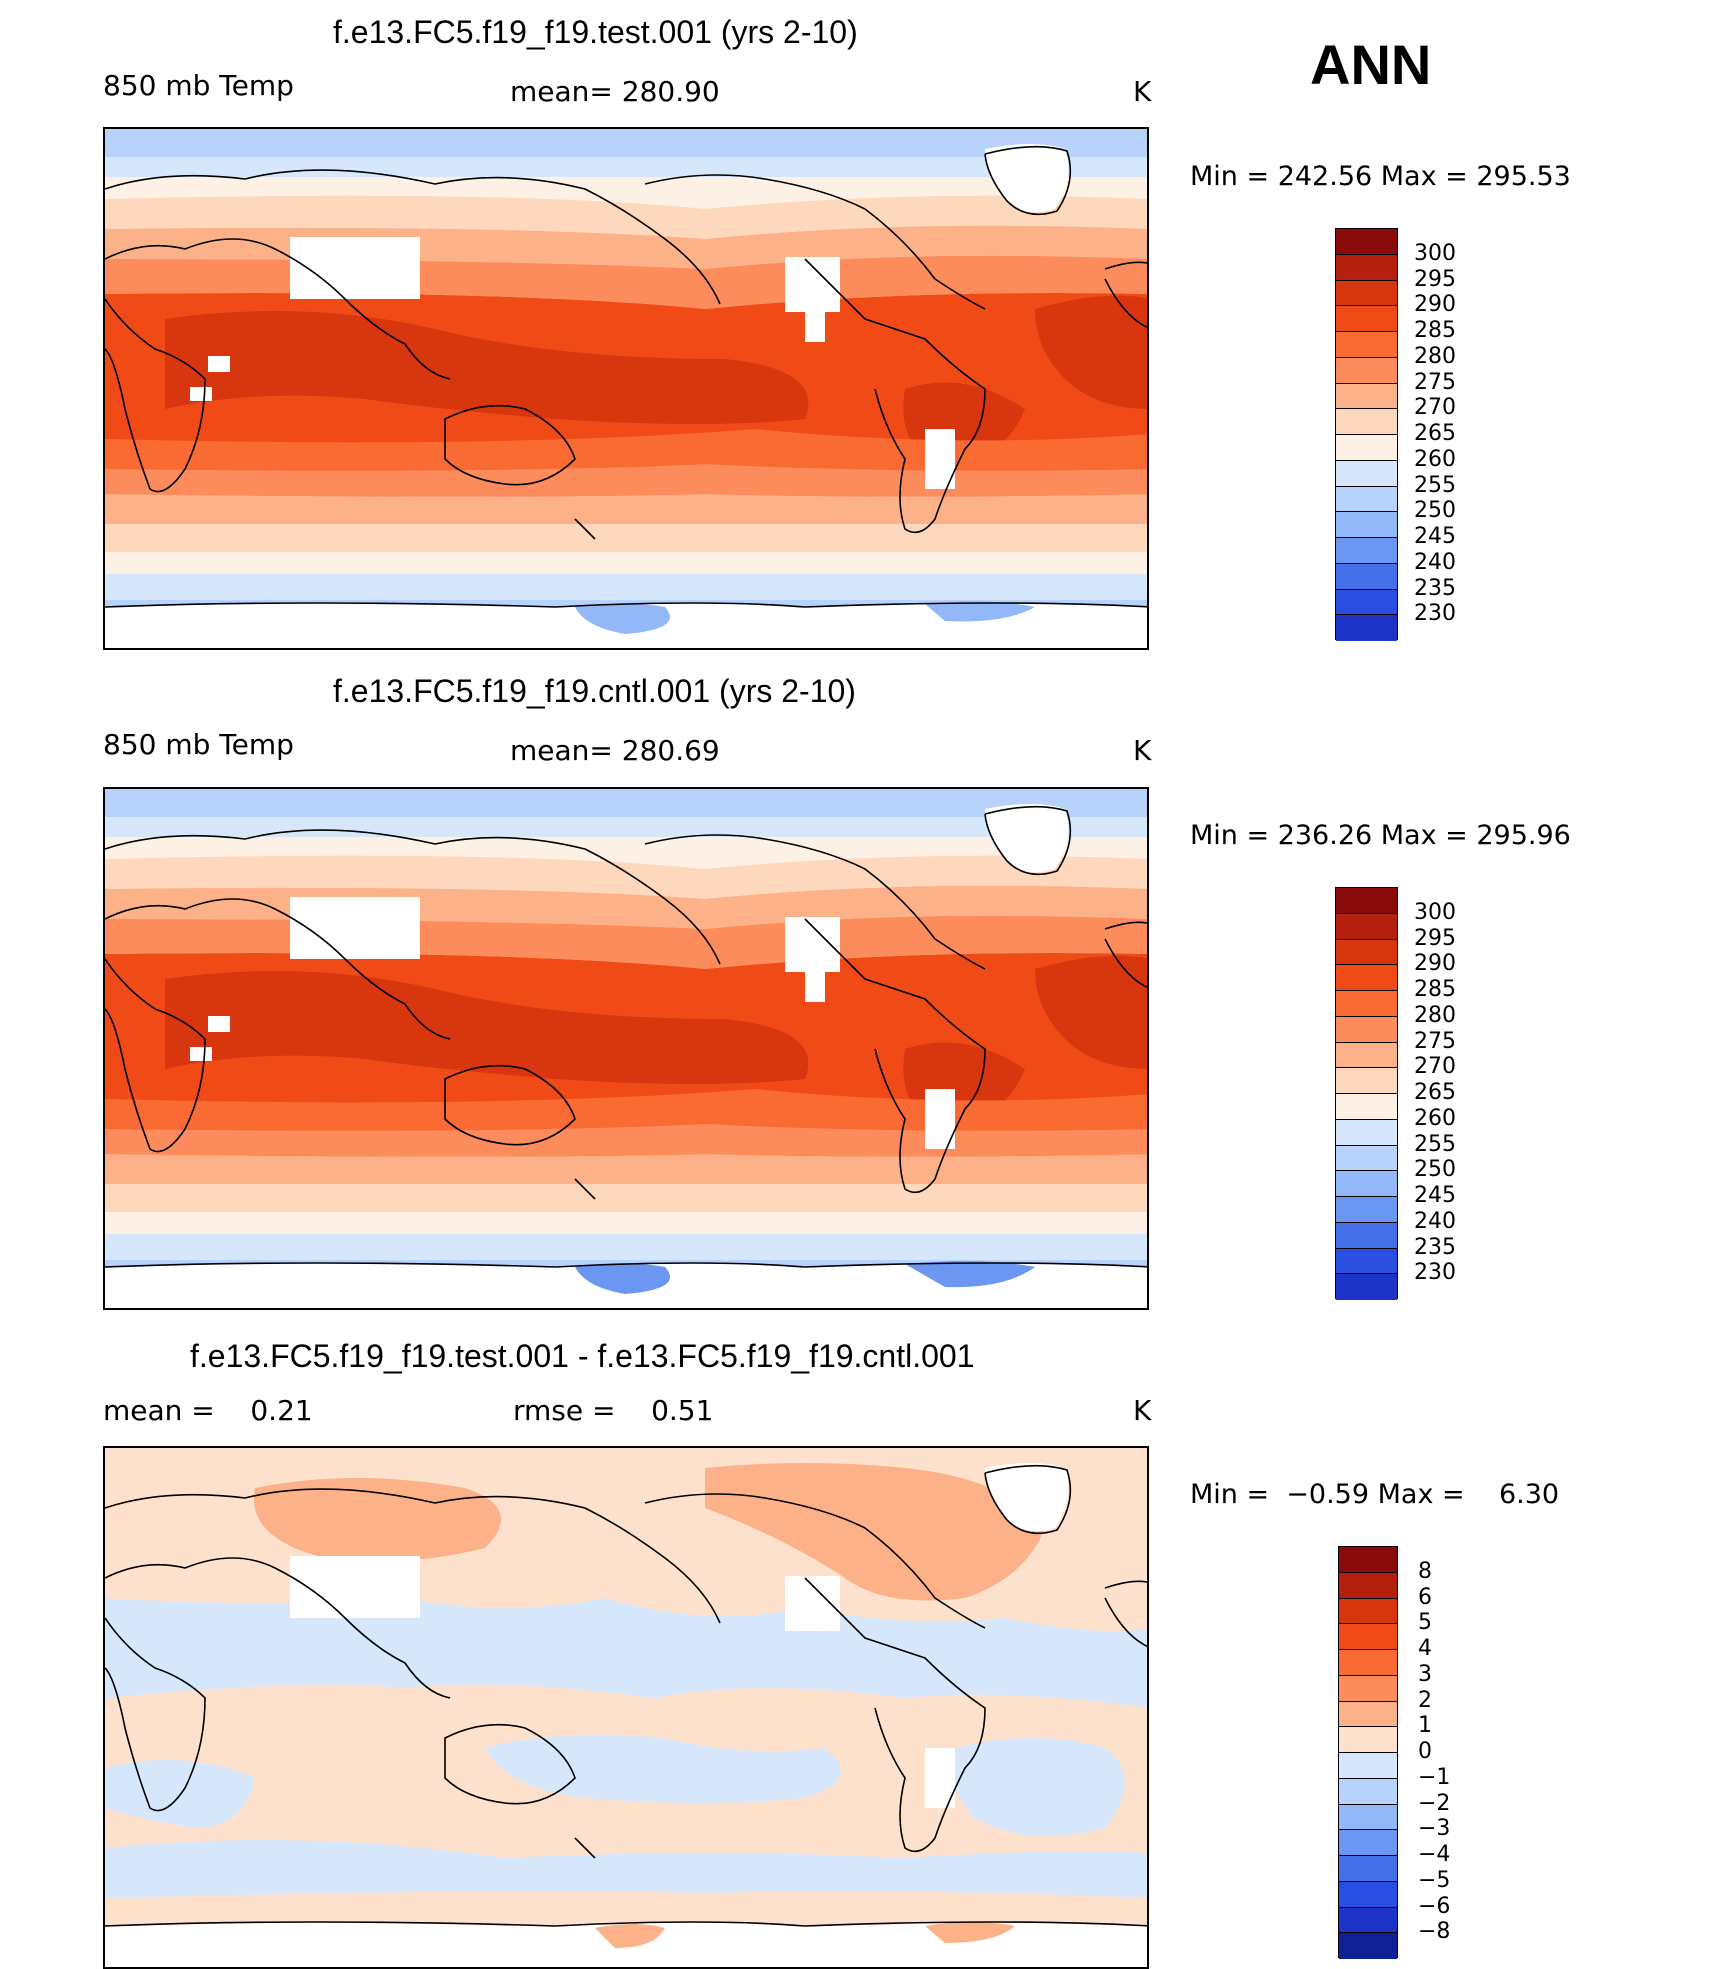  I want to click on colorbar-level-label: −6, so click(1434, 1906).